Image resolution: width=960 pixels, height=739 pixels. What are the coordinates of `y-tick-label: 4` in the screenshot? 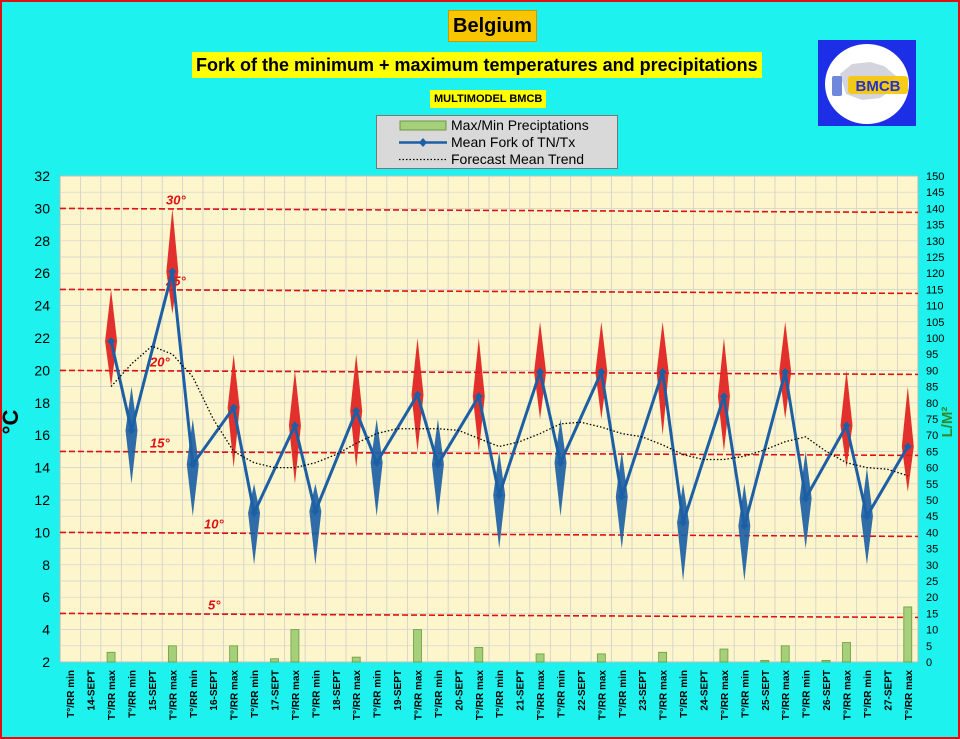 It's located at (46, 630).